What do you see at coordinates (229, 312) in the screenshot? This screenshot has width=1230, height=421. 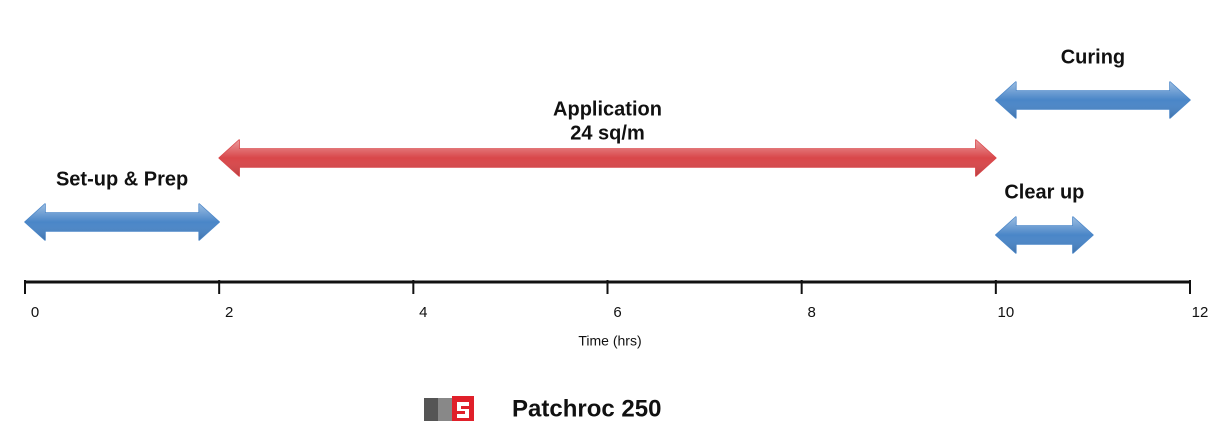 I see `tick-label: 2` at bounding box center [229, 312].